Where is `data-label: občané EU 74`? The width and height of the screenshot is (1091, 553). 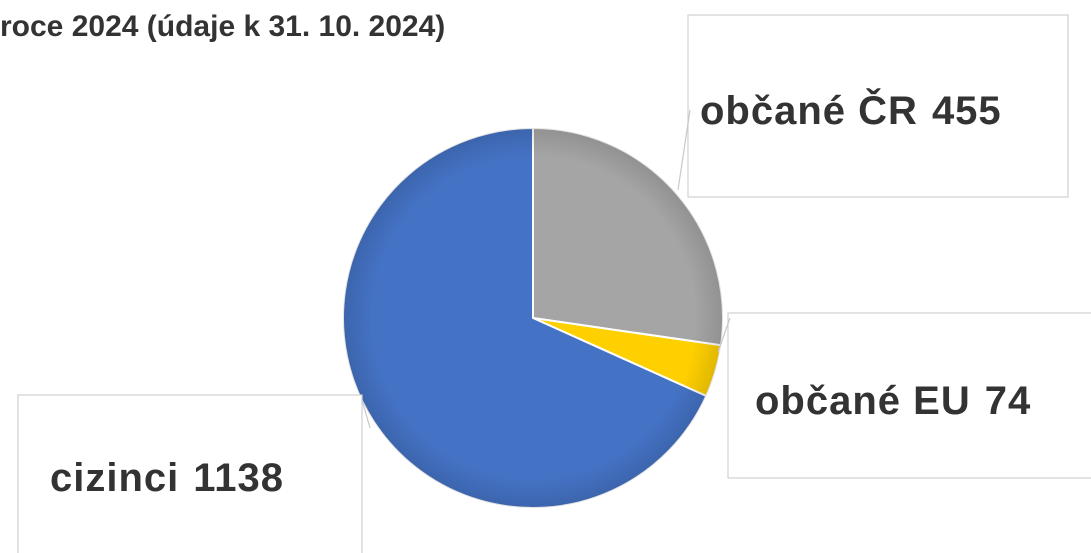 data-label: občané EU 74 is located at coordinates (893, 401).